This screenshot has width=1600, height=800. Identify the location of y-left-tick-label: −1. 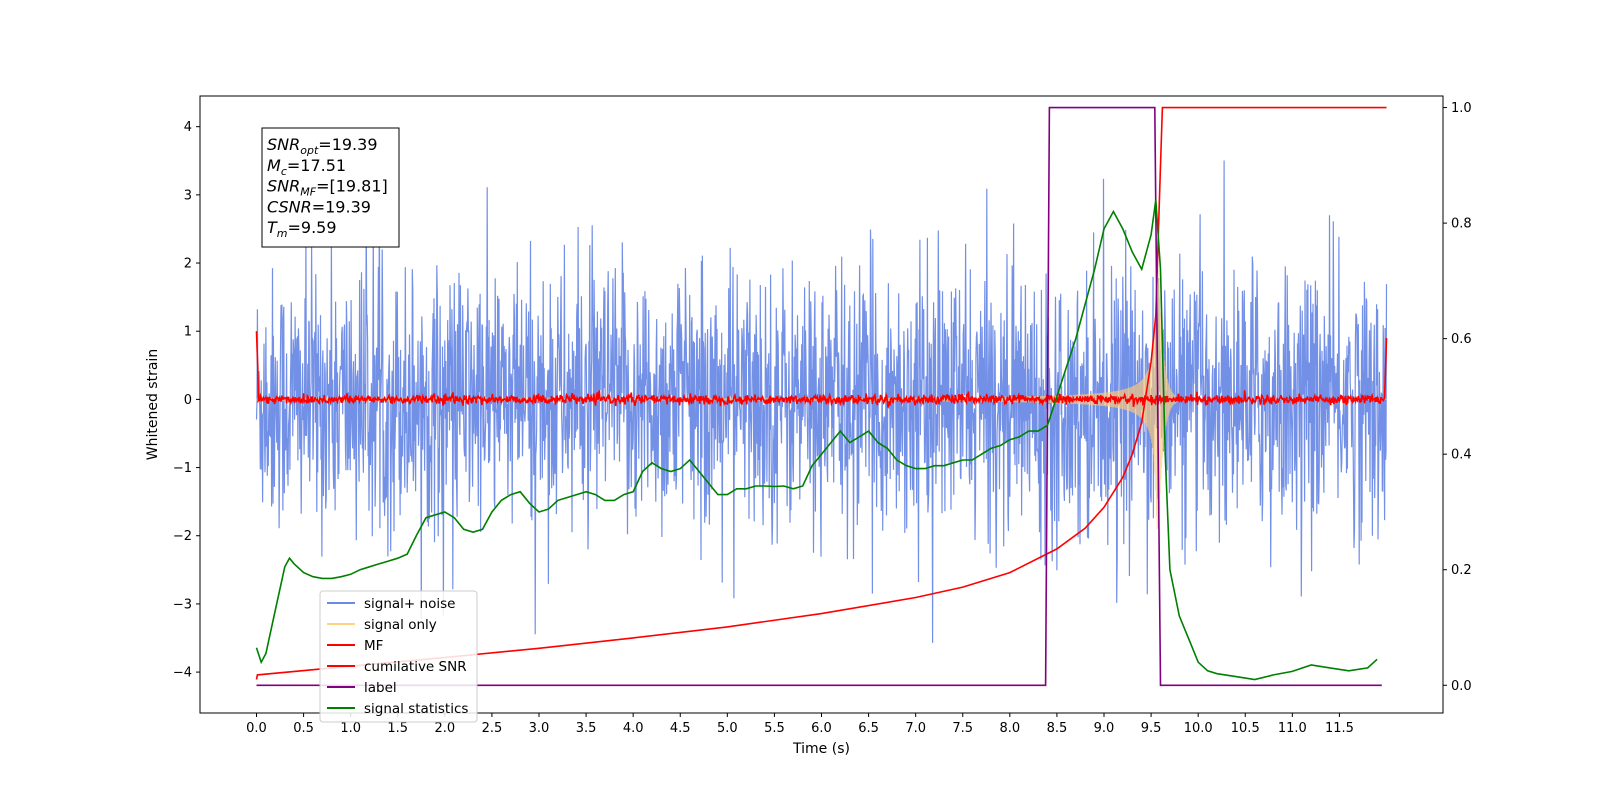
(182, 468).